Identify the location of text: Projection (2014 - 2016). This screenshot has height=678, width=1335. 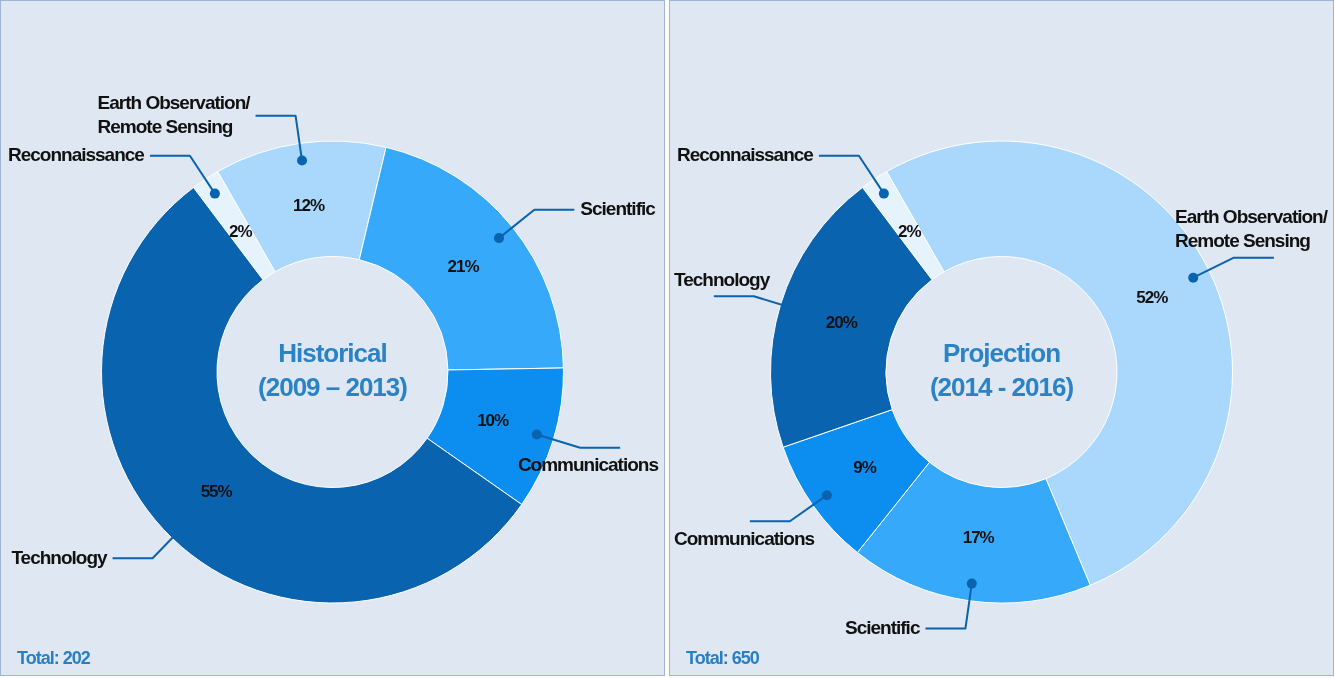
(1001, 370).